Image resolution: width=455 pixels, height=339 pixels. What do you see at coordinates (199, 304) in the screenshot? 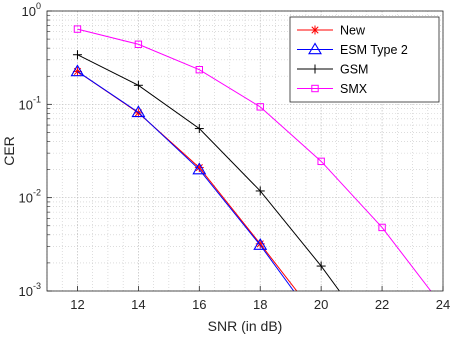
I see `x-tick-label: 16` at bounding box center [199, 304].